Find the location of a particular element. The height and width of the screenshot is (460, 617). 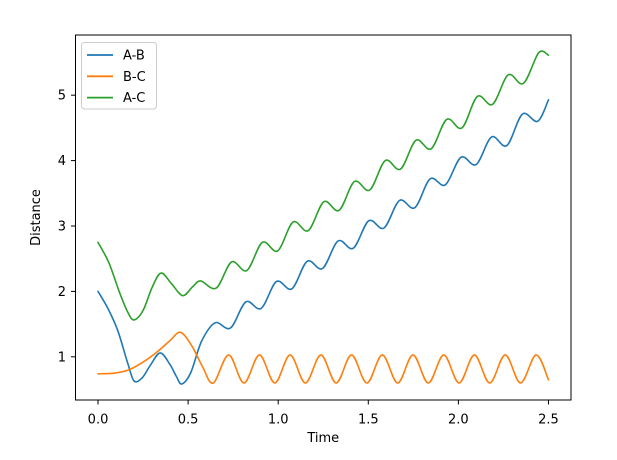

y-tick-label: 4 is located at coordinates (62, 161).